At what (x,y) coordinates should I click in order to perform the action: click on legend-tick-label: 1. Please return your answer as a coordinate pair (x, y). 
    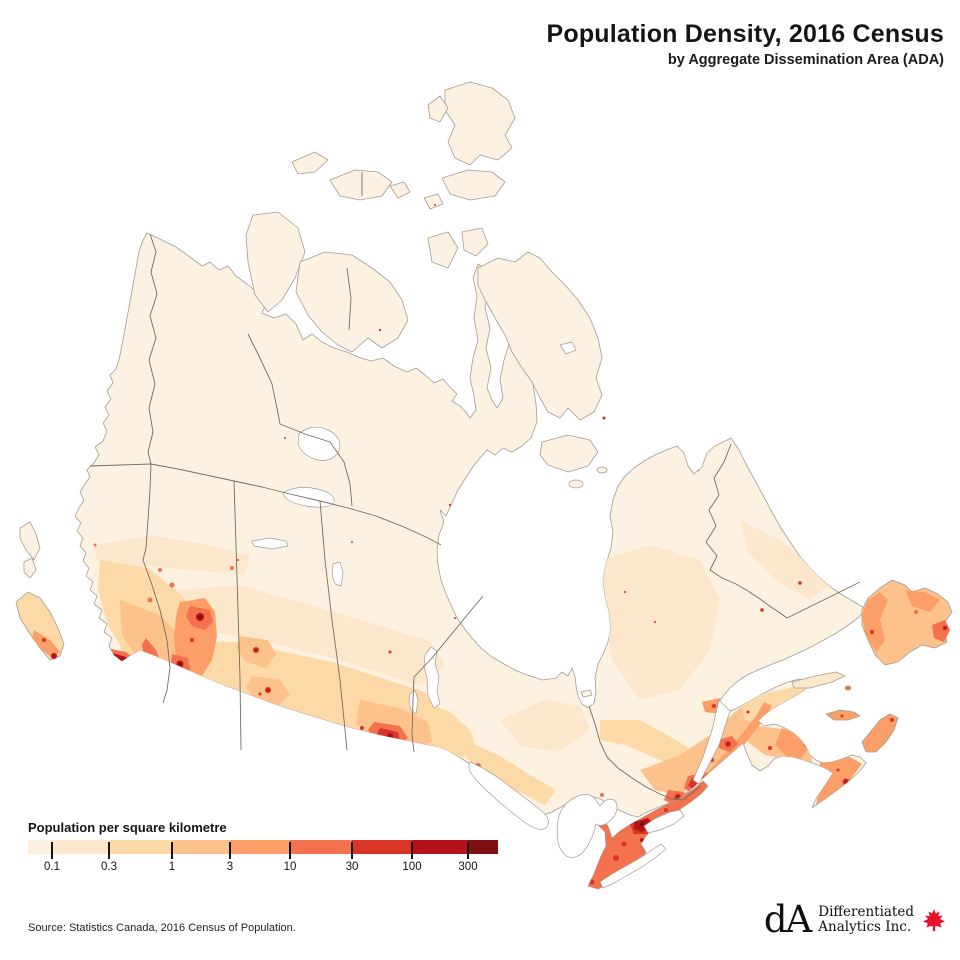
    Looking at the image, I should click on (172, 867).